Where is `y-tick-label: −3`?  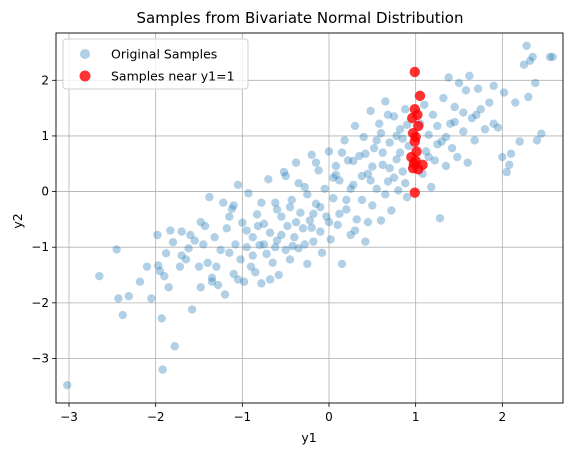
y-tick-label: −3 is located at coordinates (40, 358).